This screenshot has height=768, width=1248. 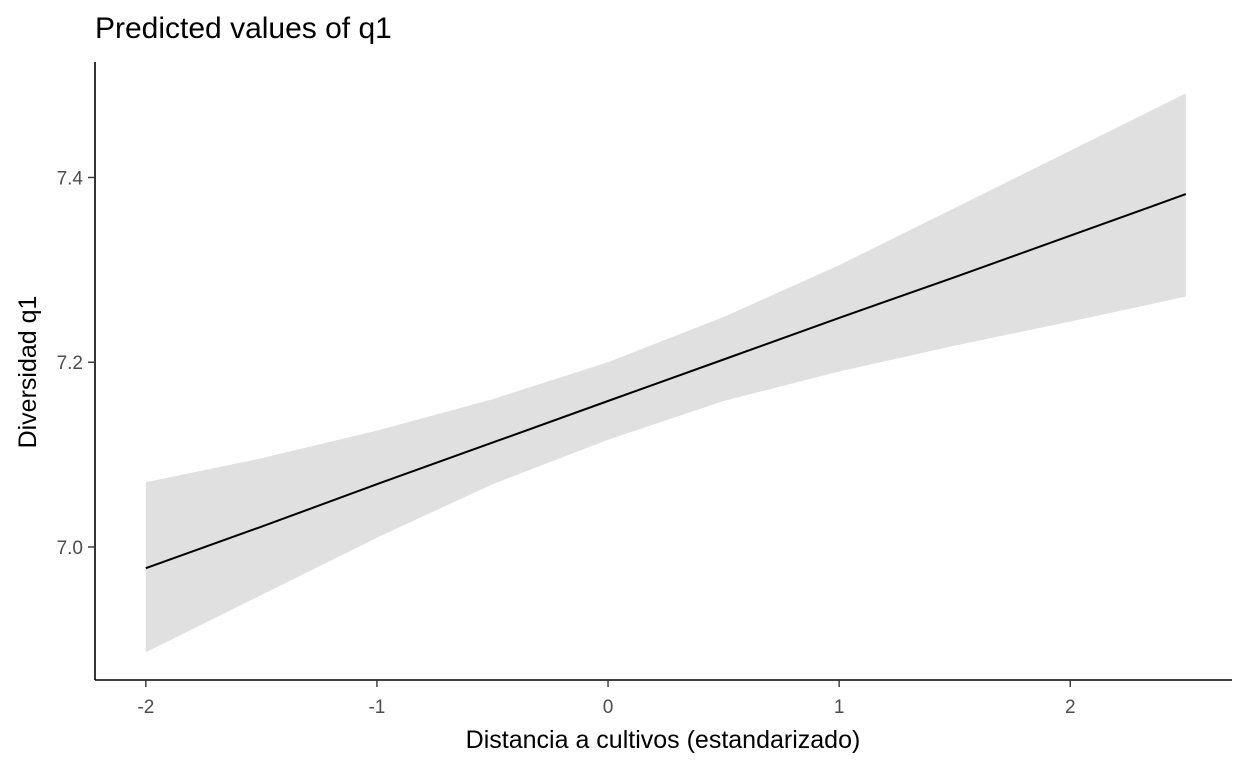 I want to click on chart-title: Predicted values of q1, so click(x=243, y=28).